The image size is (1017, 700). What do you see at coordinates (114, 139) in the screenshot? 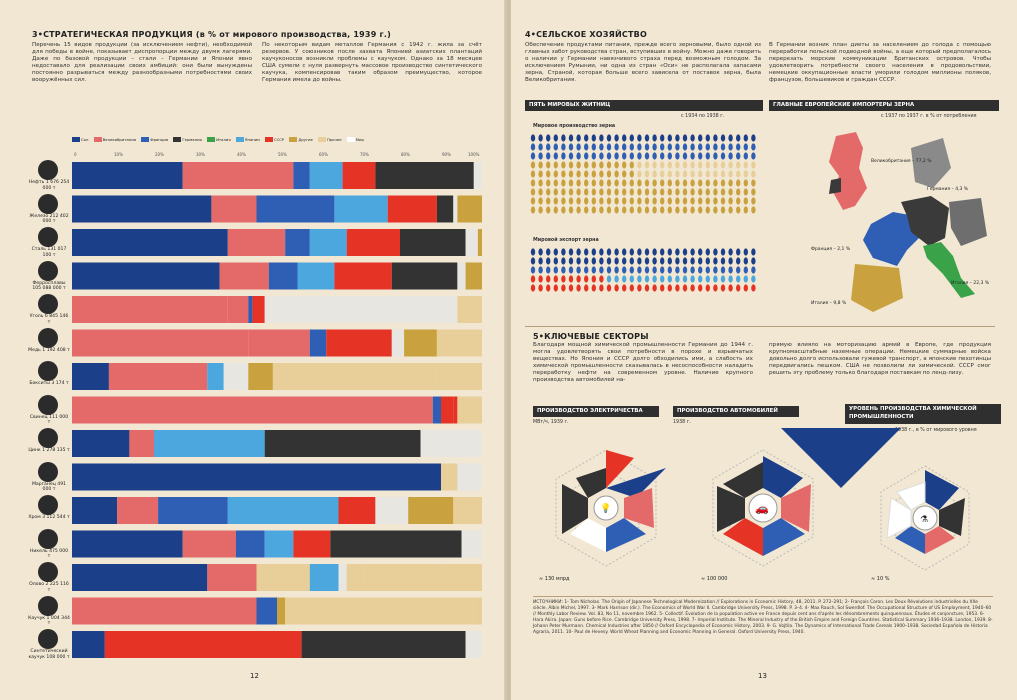
I see `legend-item: Великобритания` at bounding box center [114, 139].